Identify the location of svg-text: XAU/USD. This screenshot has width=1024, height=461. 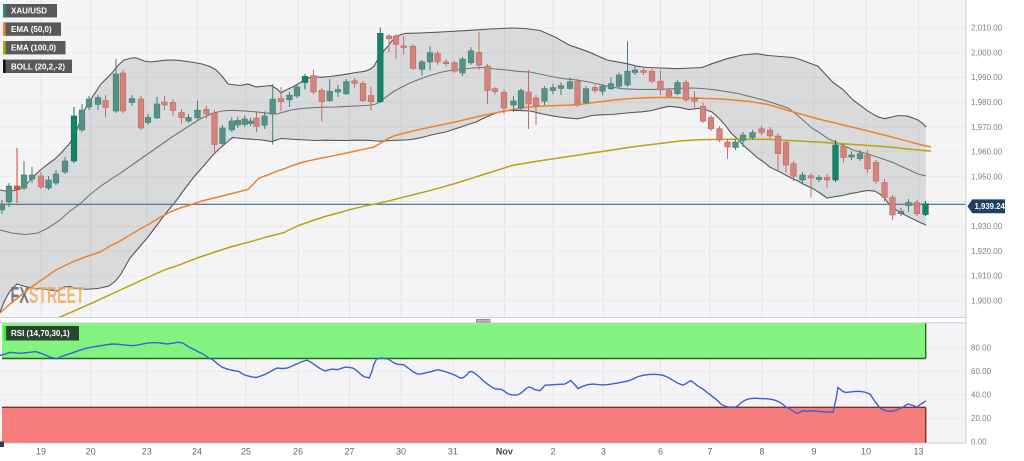
(29, 11).